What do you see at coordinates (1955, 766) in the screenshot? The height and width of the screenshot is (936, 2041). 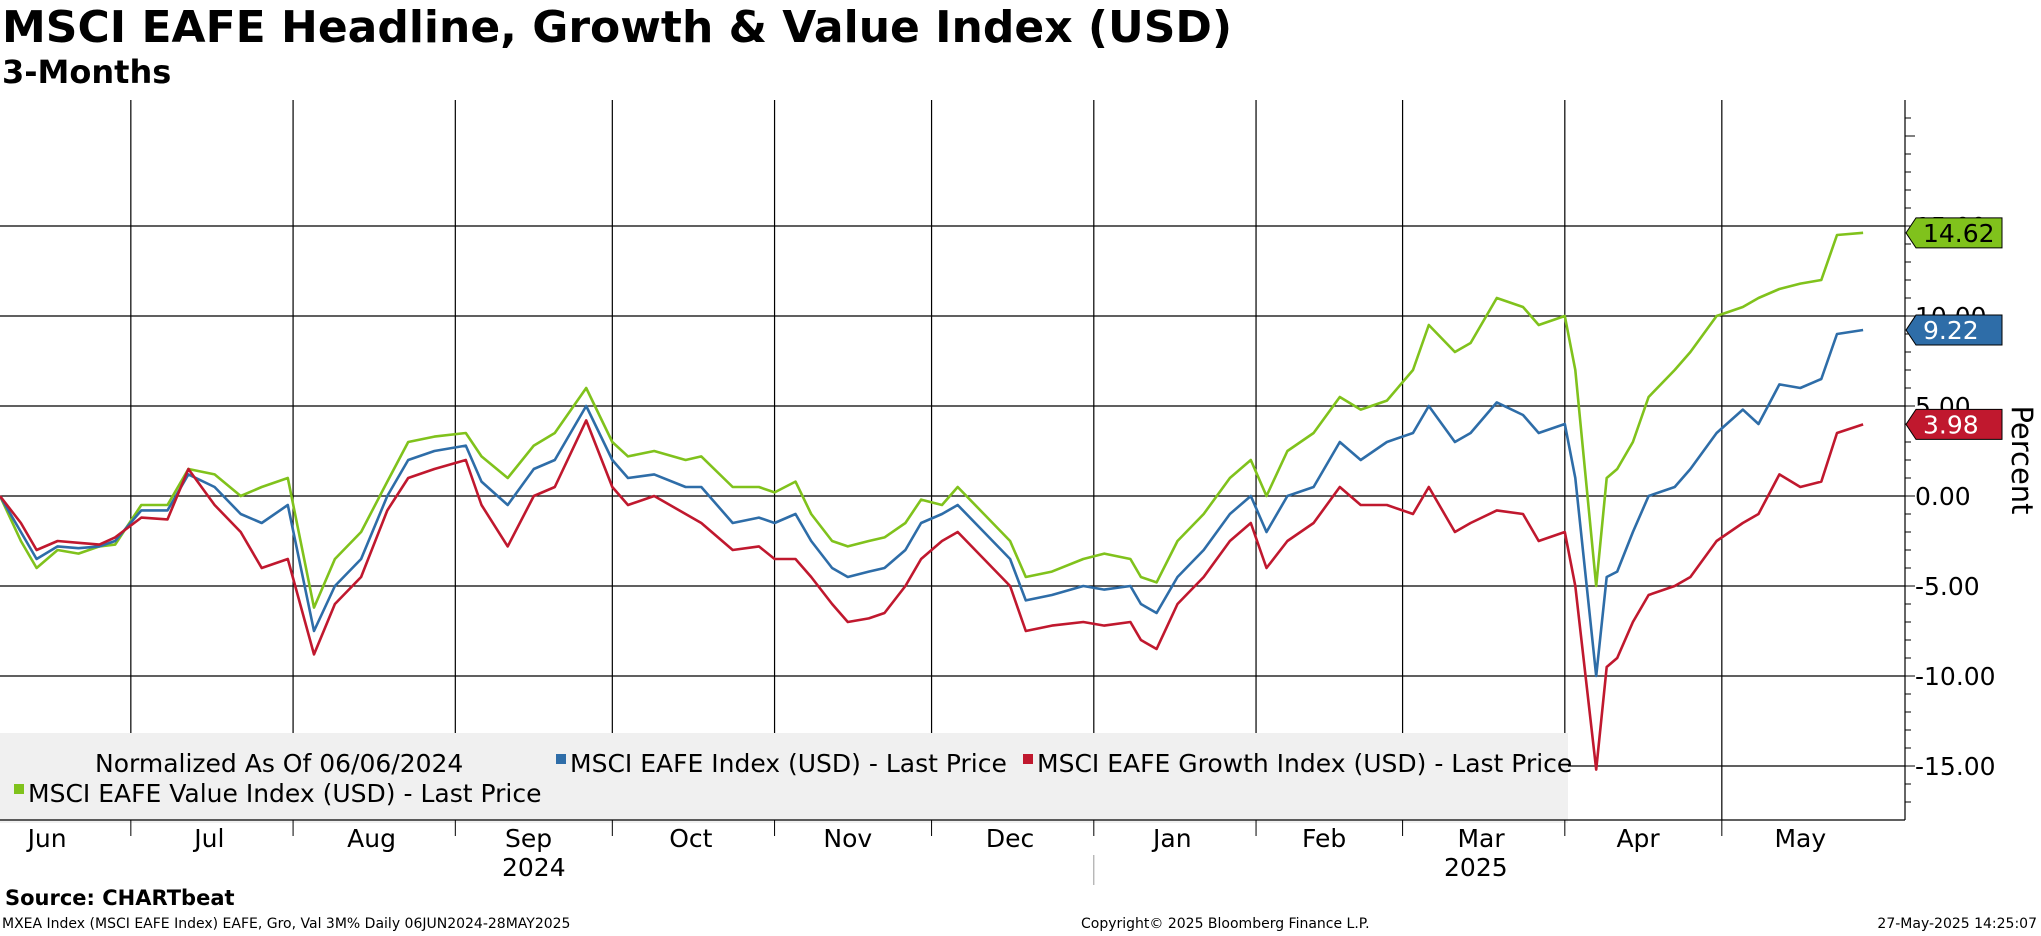 I see `y-tick-label: -15.00` at bounding box center [1955, 766].